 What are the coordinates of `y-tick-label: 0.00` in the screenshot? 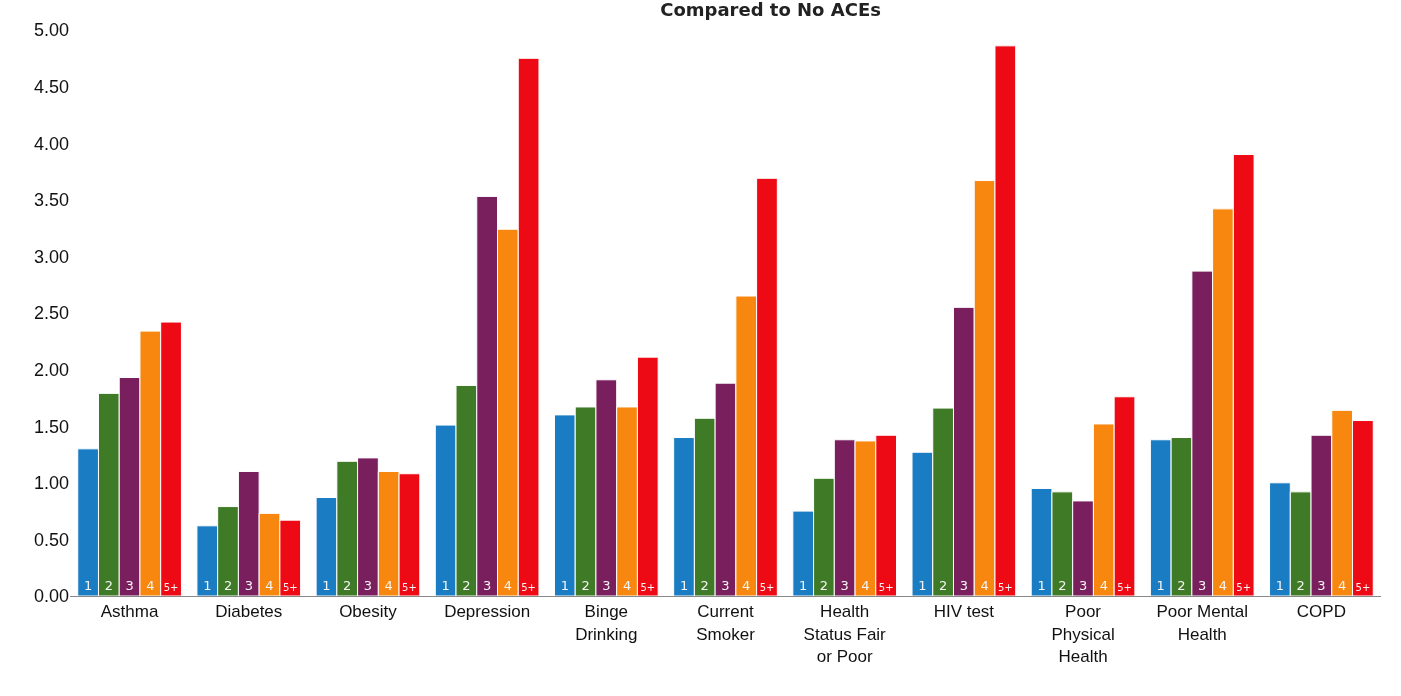 It's located at (51, 596).